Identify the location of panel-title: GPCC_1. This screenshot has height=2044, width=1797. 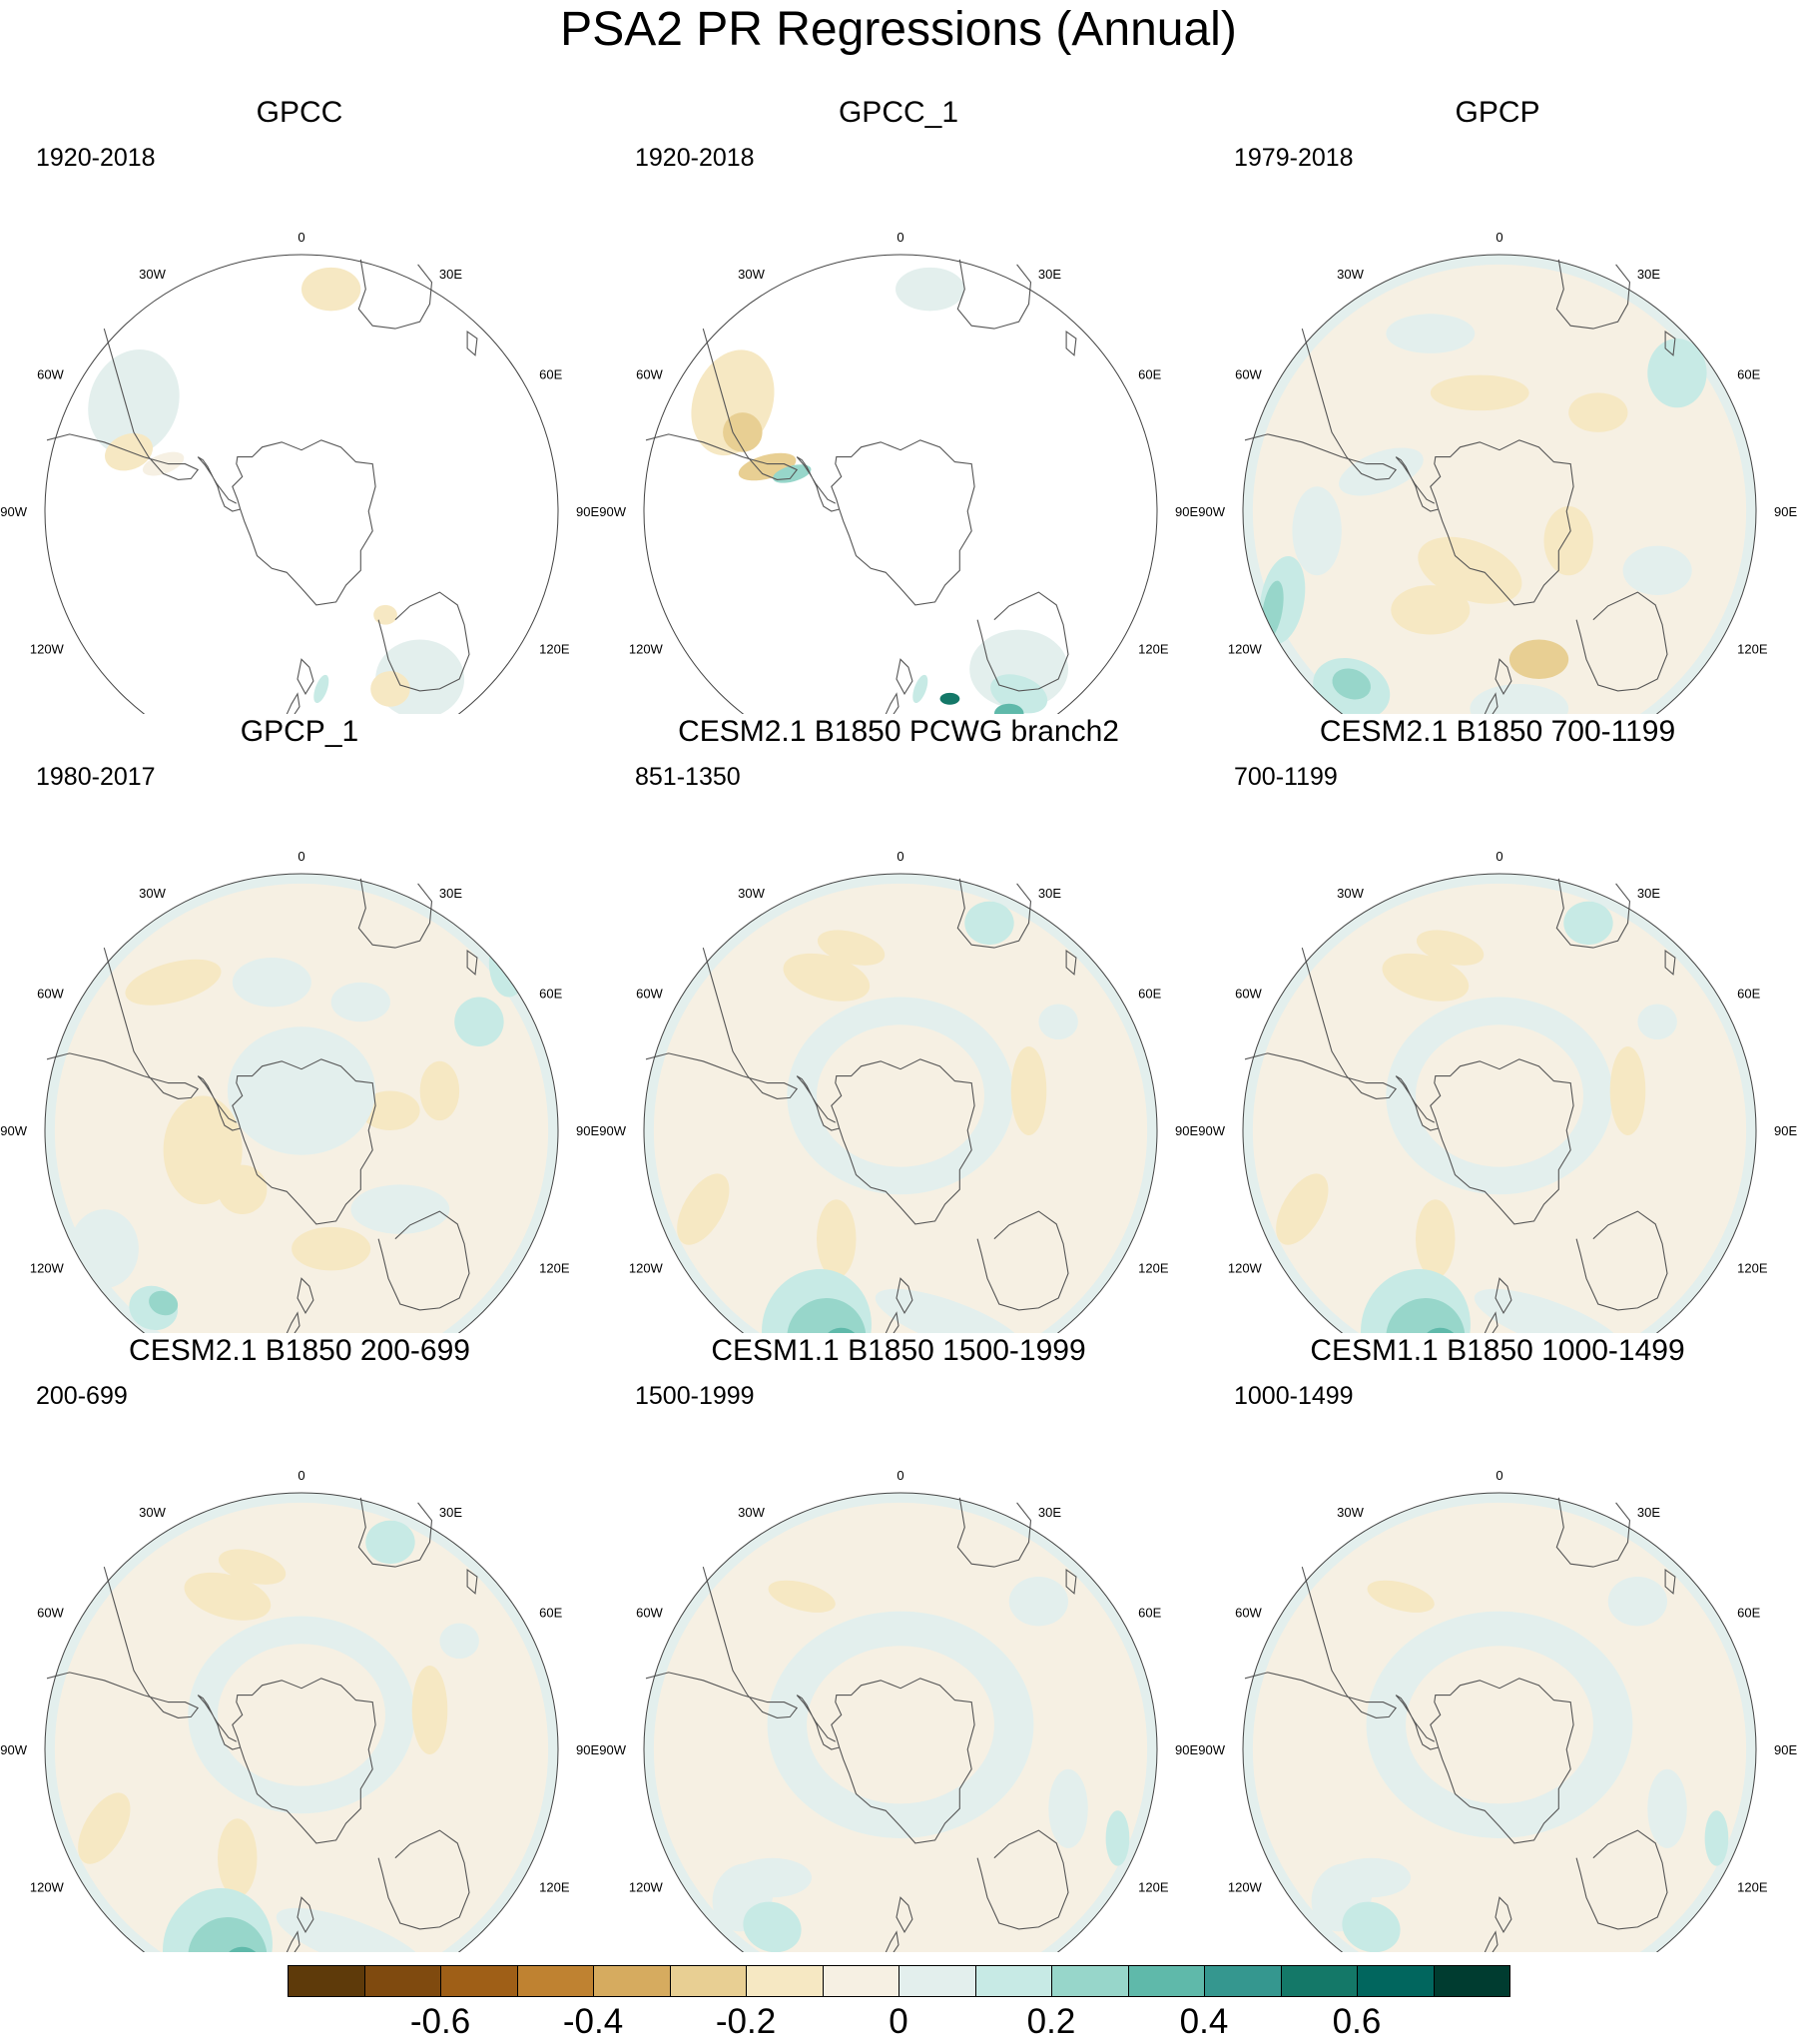
(898, 112).